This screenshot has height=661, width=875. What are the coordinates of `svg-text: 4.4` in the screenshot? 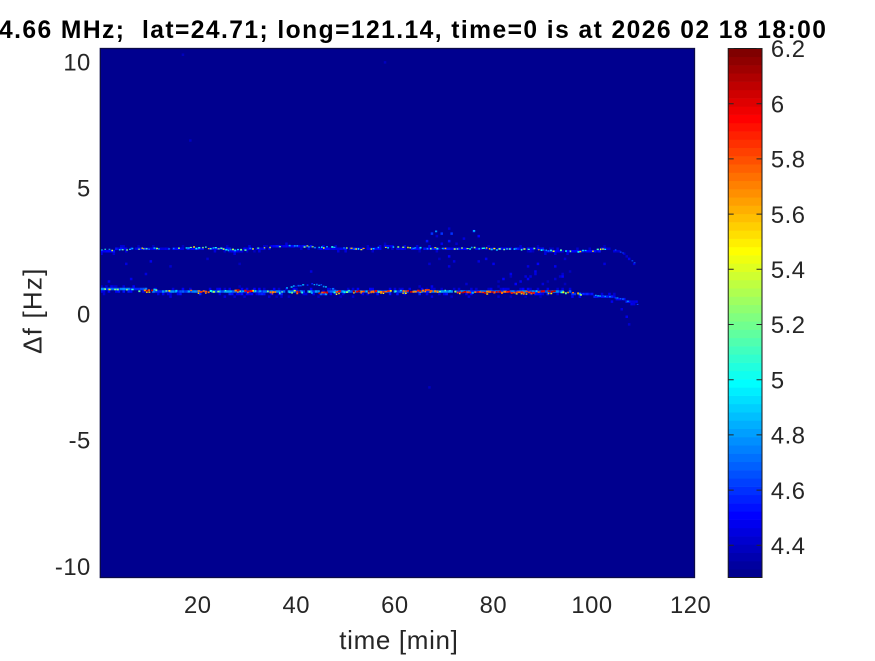 It's located at (788, 546).